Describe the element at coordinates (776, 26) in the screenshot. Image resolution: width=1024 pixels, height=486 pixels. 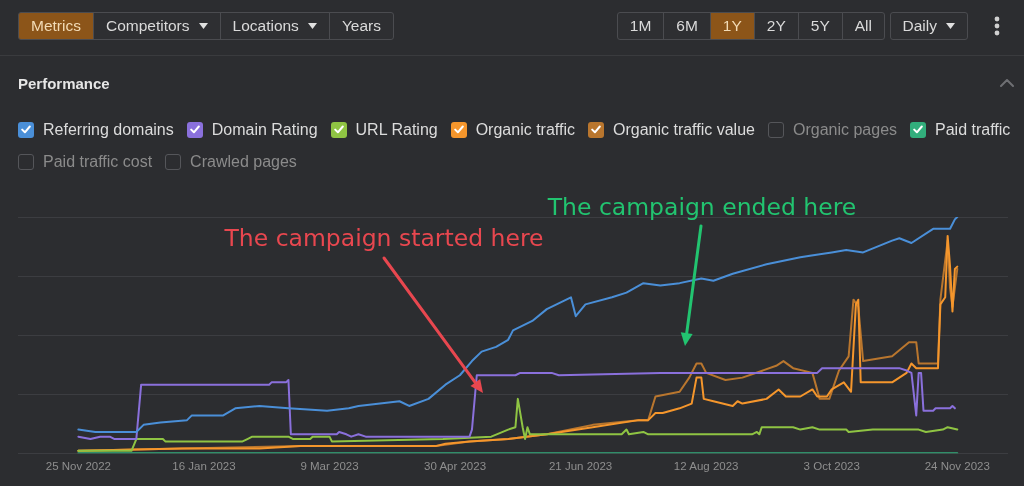
I see `button: 2Y` at that location.